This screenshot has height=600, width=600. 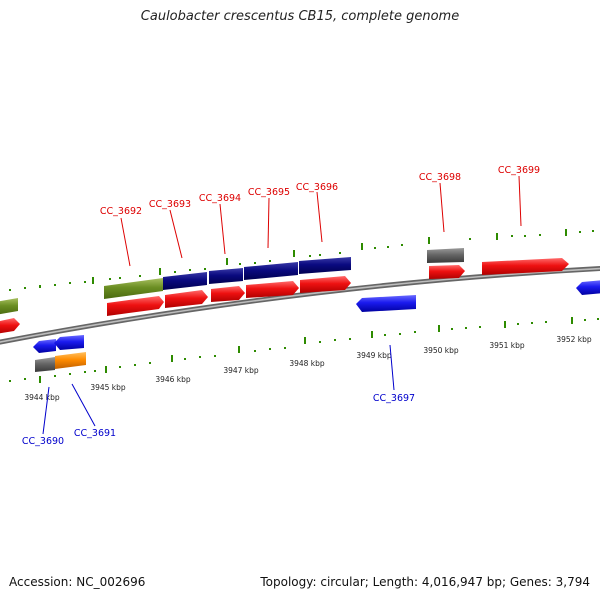 I want to click on reverse-gene-labels: CC_3690 CC_3691 CC_3697, so click(x=218, y=395).